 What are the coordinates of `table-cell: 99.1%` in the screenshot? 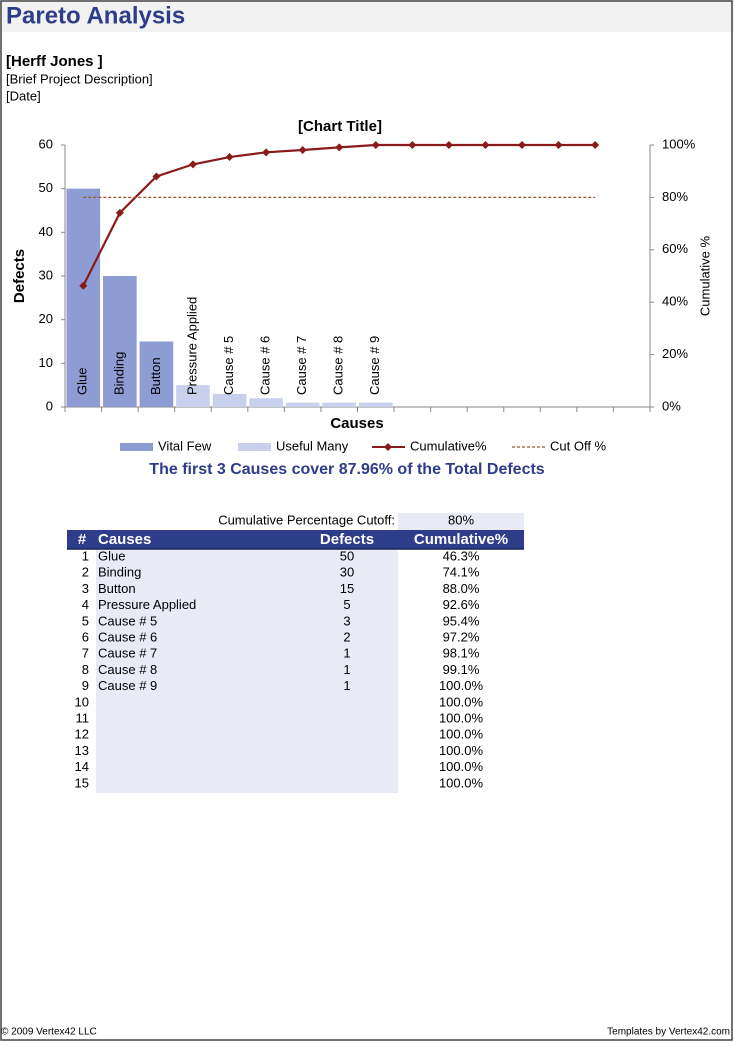 It's located at (461, 669).